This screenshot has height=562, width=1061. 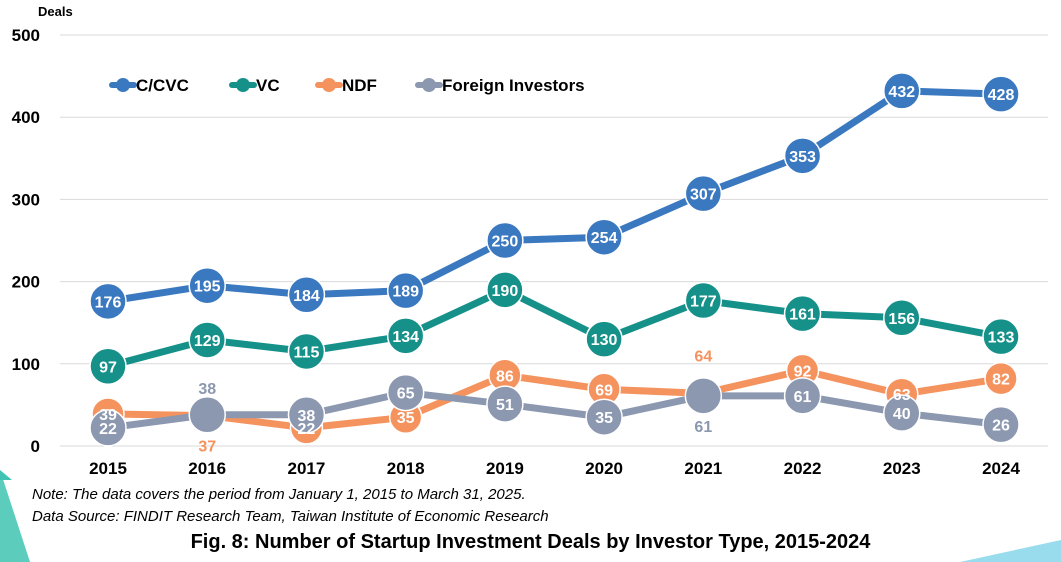 I want to click on corner-accent-left, so click(x=6, y=475).